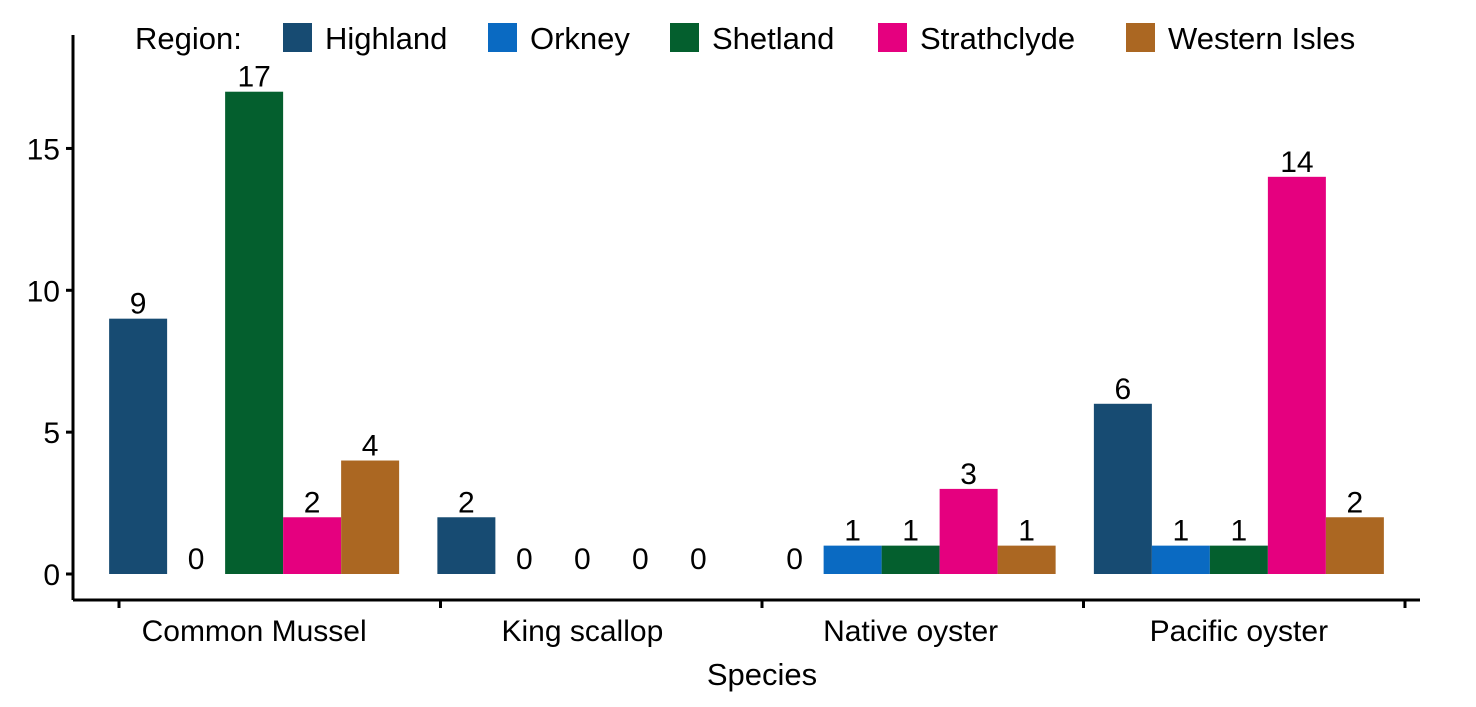 The height and width of the screenshot is (707, 1476). What do you see at coordinates (370, 517) in the screenshot?
I see `bar-common-mussel-western-isles` at bounding box center [370, 517].